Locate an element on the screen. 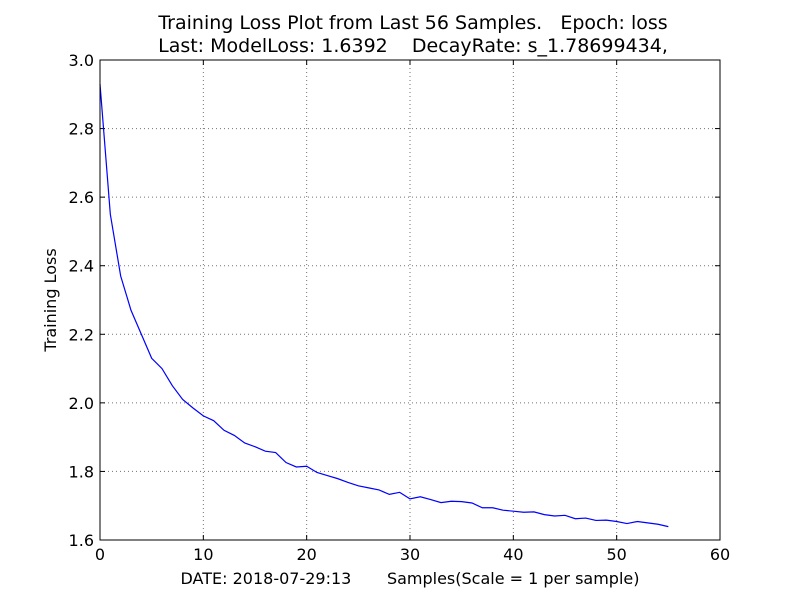 The image size is (800, 600). x-tick-label: 40 is located at coordinates (513, 554).